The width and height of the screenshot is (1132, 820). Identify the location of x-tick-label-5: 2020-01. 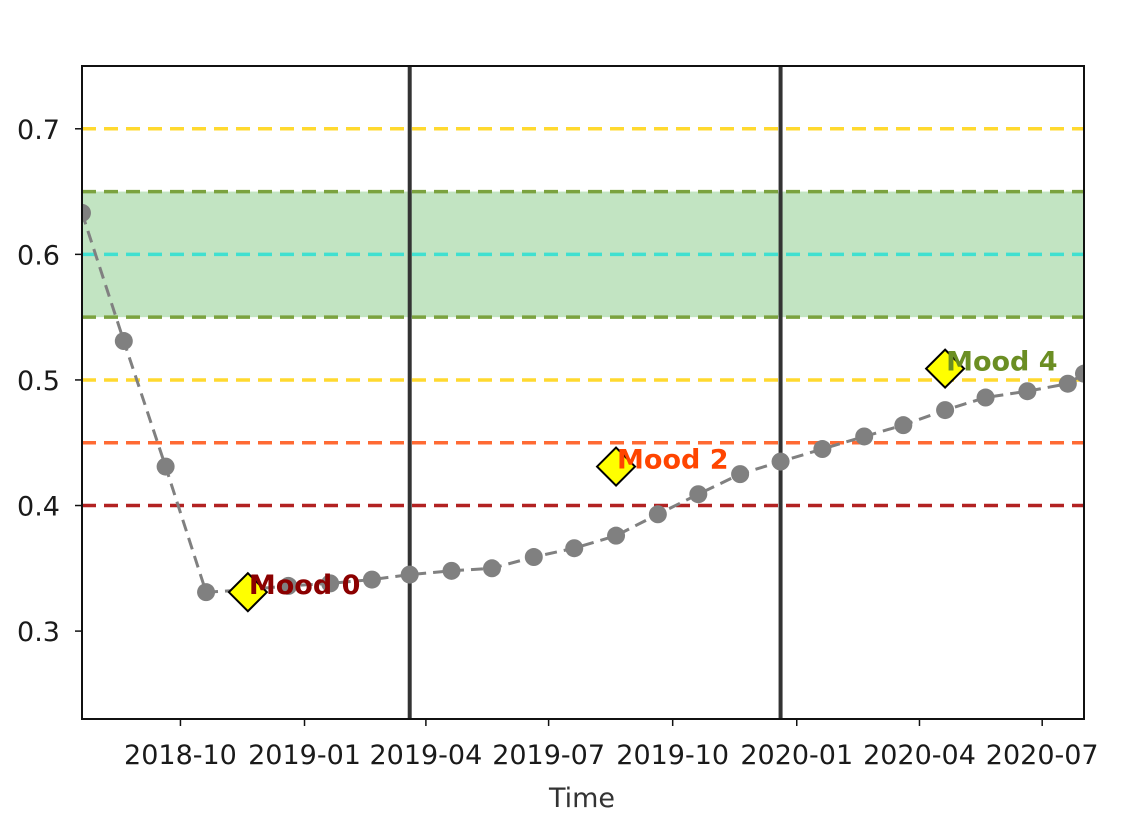
(796, 755).